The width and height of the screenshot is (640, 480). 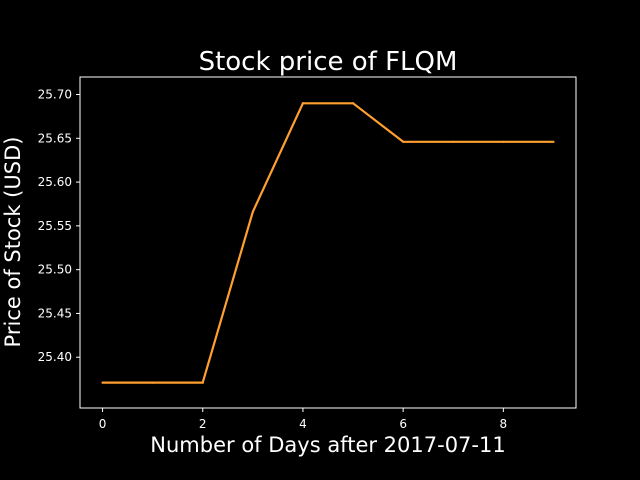 I want to click on x-tick-label: 2, so click(x=203, y=424).